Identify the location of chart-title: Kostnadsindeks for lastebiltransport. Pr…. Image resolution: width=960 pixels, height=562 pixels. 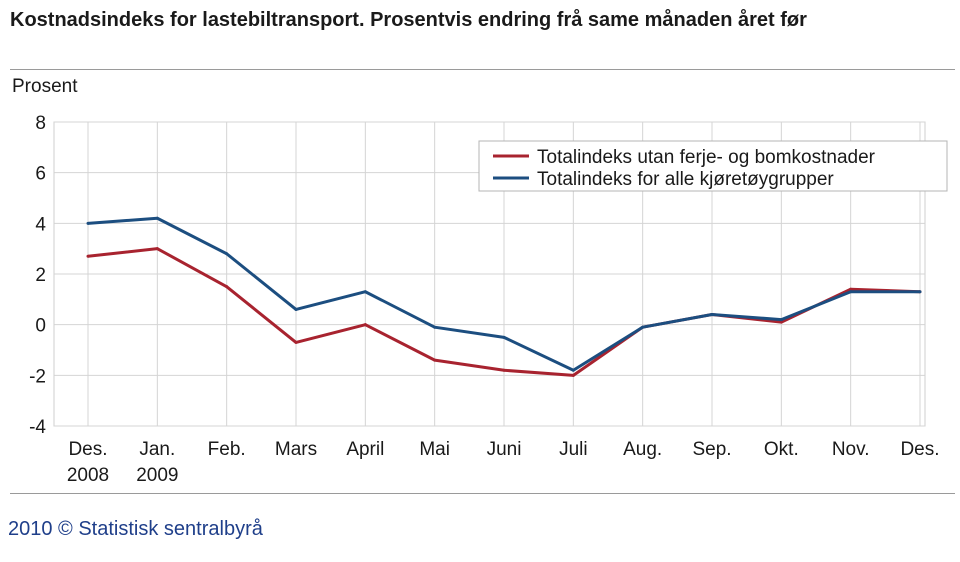
(408, 20).